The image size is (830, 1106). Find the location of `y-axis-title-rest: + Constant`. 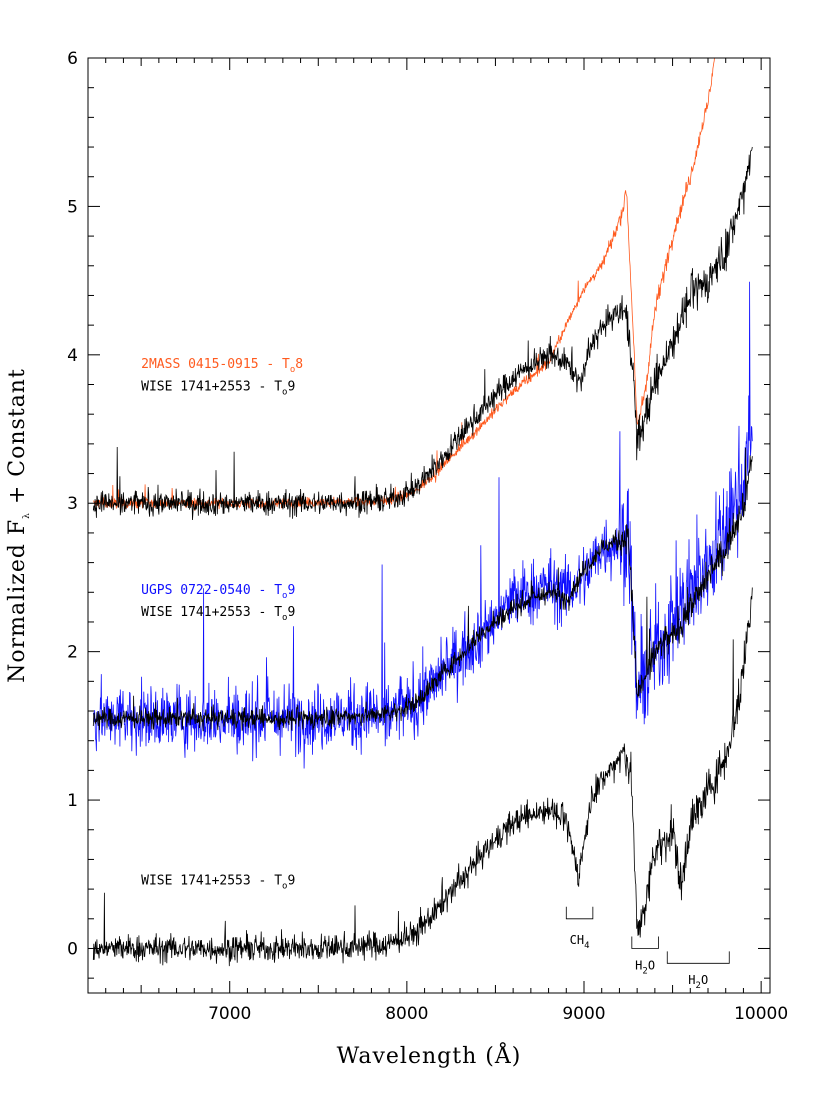

y-axis-title-rest: + Constant is located at coordinates (17, 440).